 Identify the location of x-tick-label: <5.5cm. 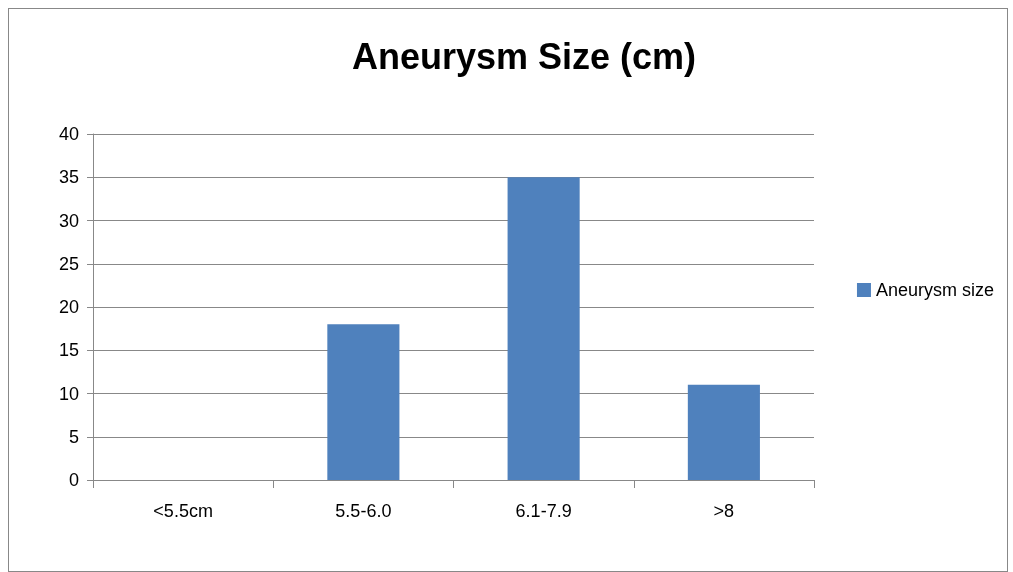
(183, 511).